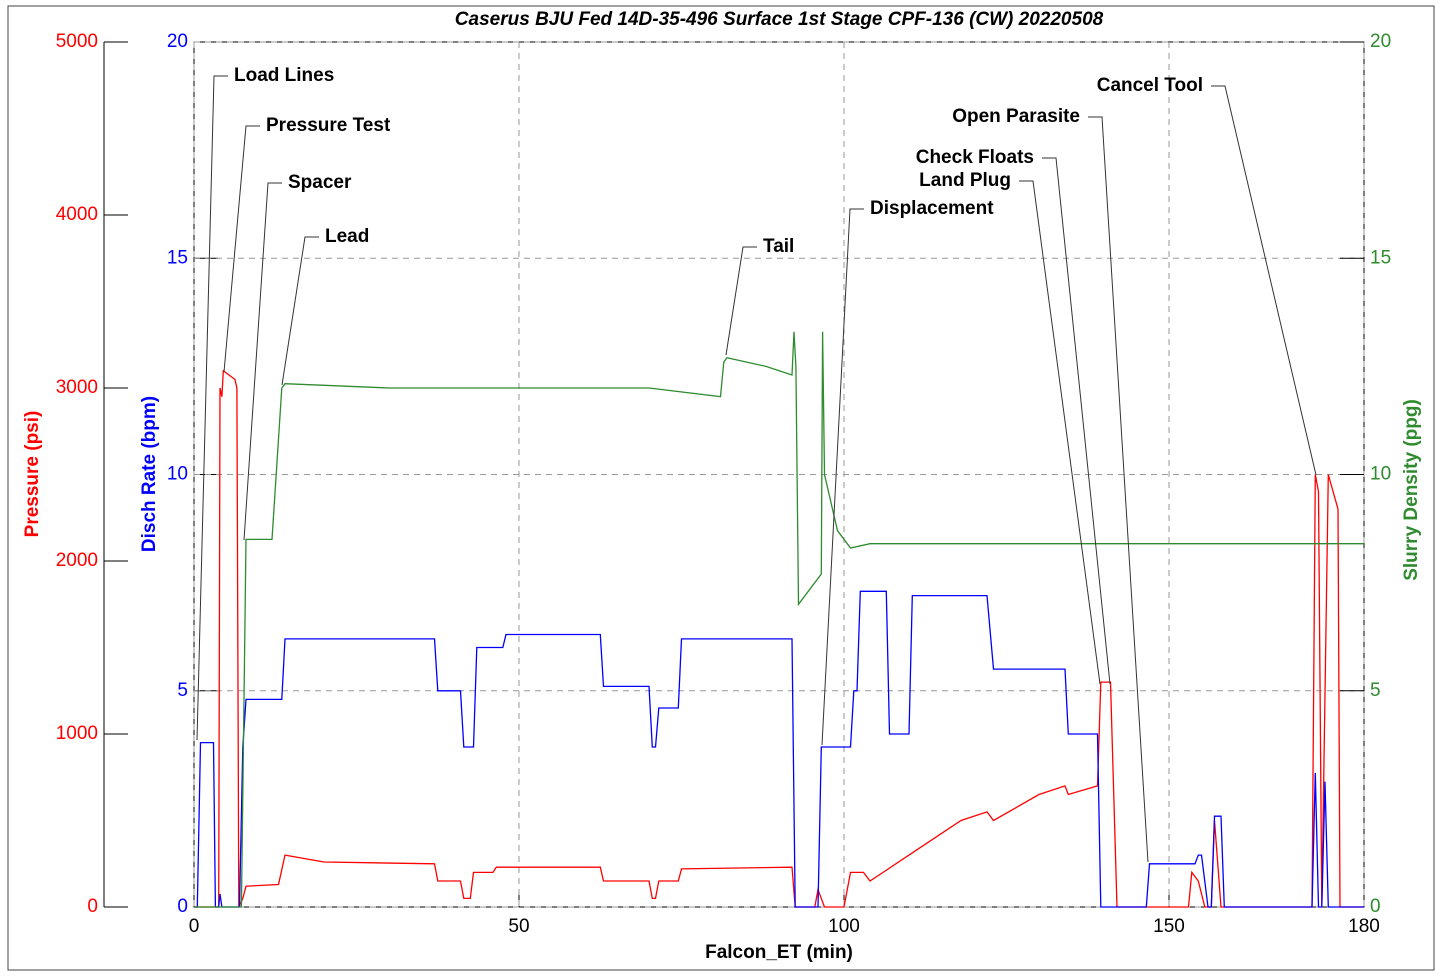  What do you see at coordinates (77, 41) in the screenshot?
I see `y-tick-label: 5000` at bounding box center [77, 41].